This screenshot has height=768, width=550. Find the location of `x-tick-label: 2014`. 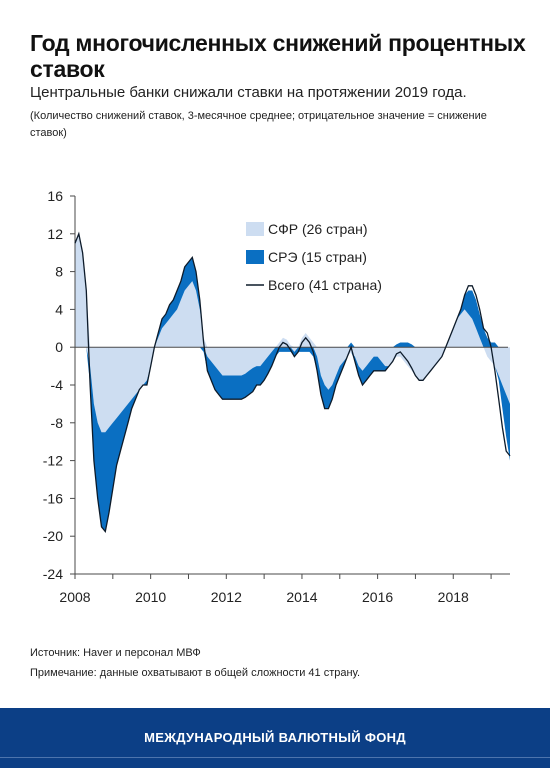

x-tick-label: 2014 is located at coordinates (301, 597).